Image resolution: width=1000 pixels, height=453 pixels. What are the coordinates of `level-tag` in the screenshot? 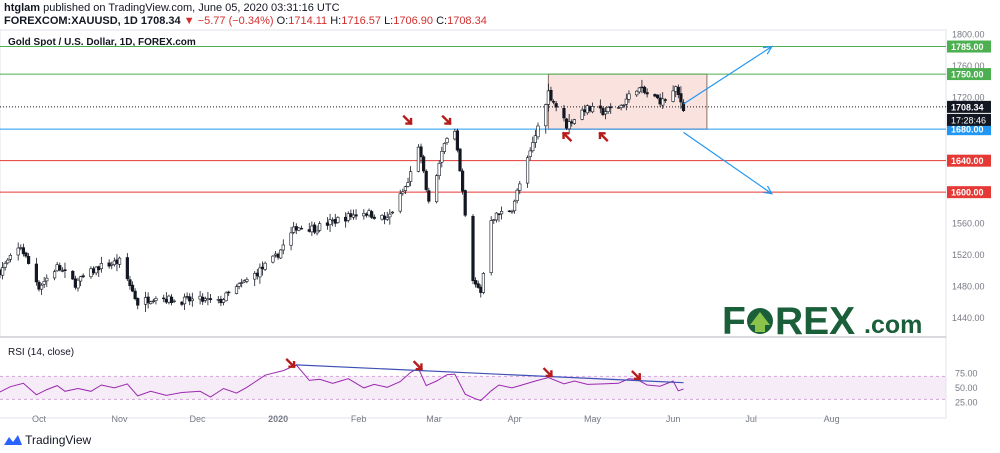 It's located at (969, 74).